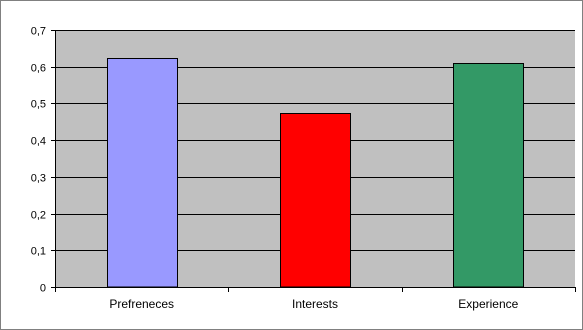  Describe the element at coordinates (43, 289) in the screenshot. I see `y-tick-label: 0` at that location.